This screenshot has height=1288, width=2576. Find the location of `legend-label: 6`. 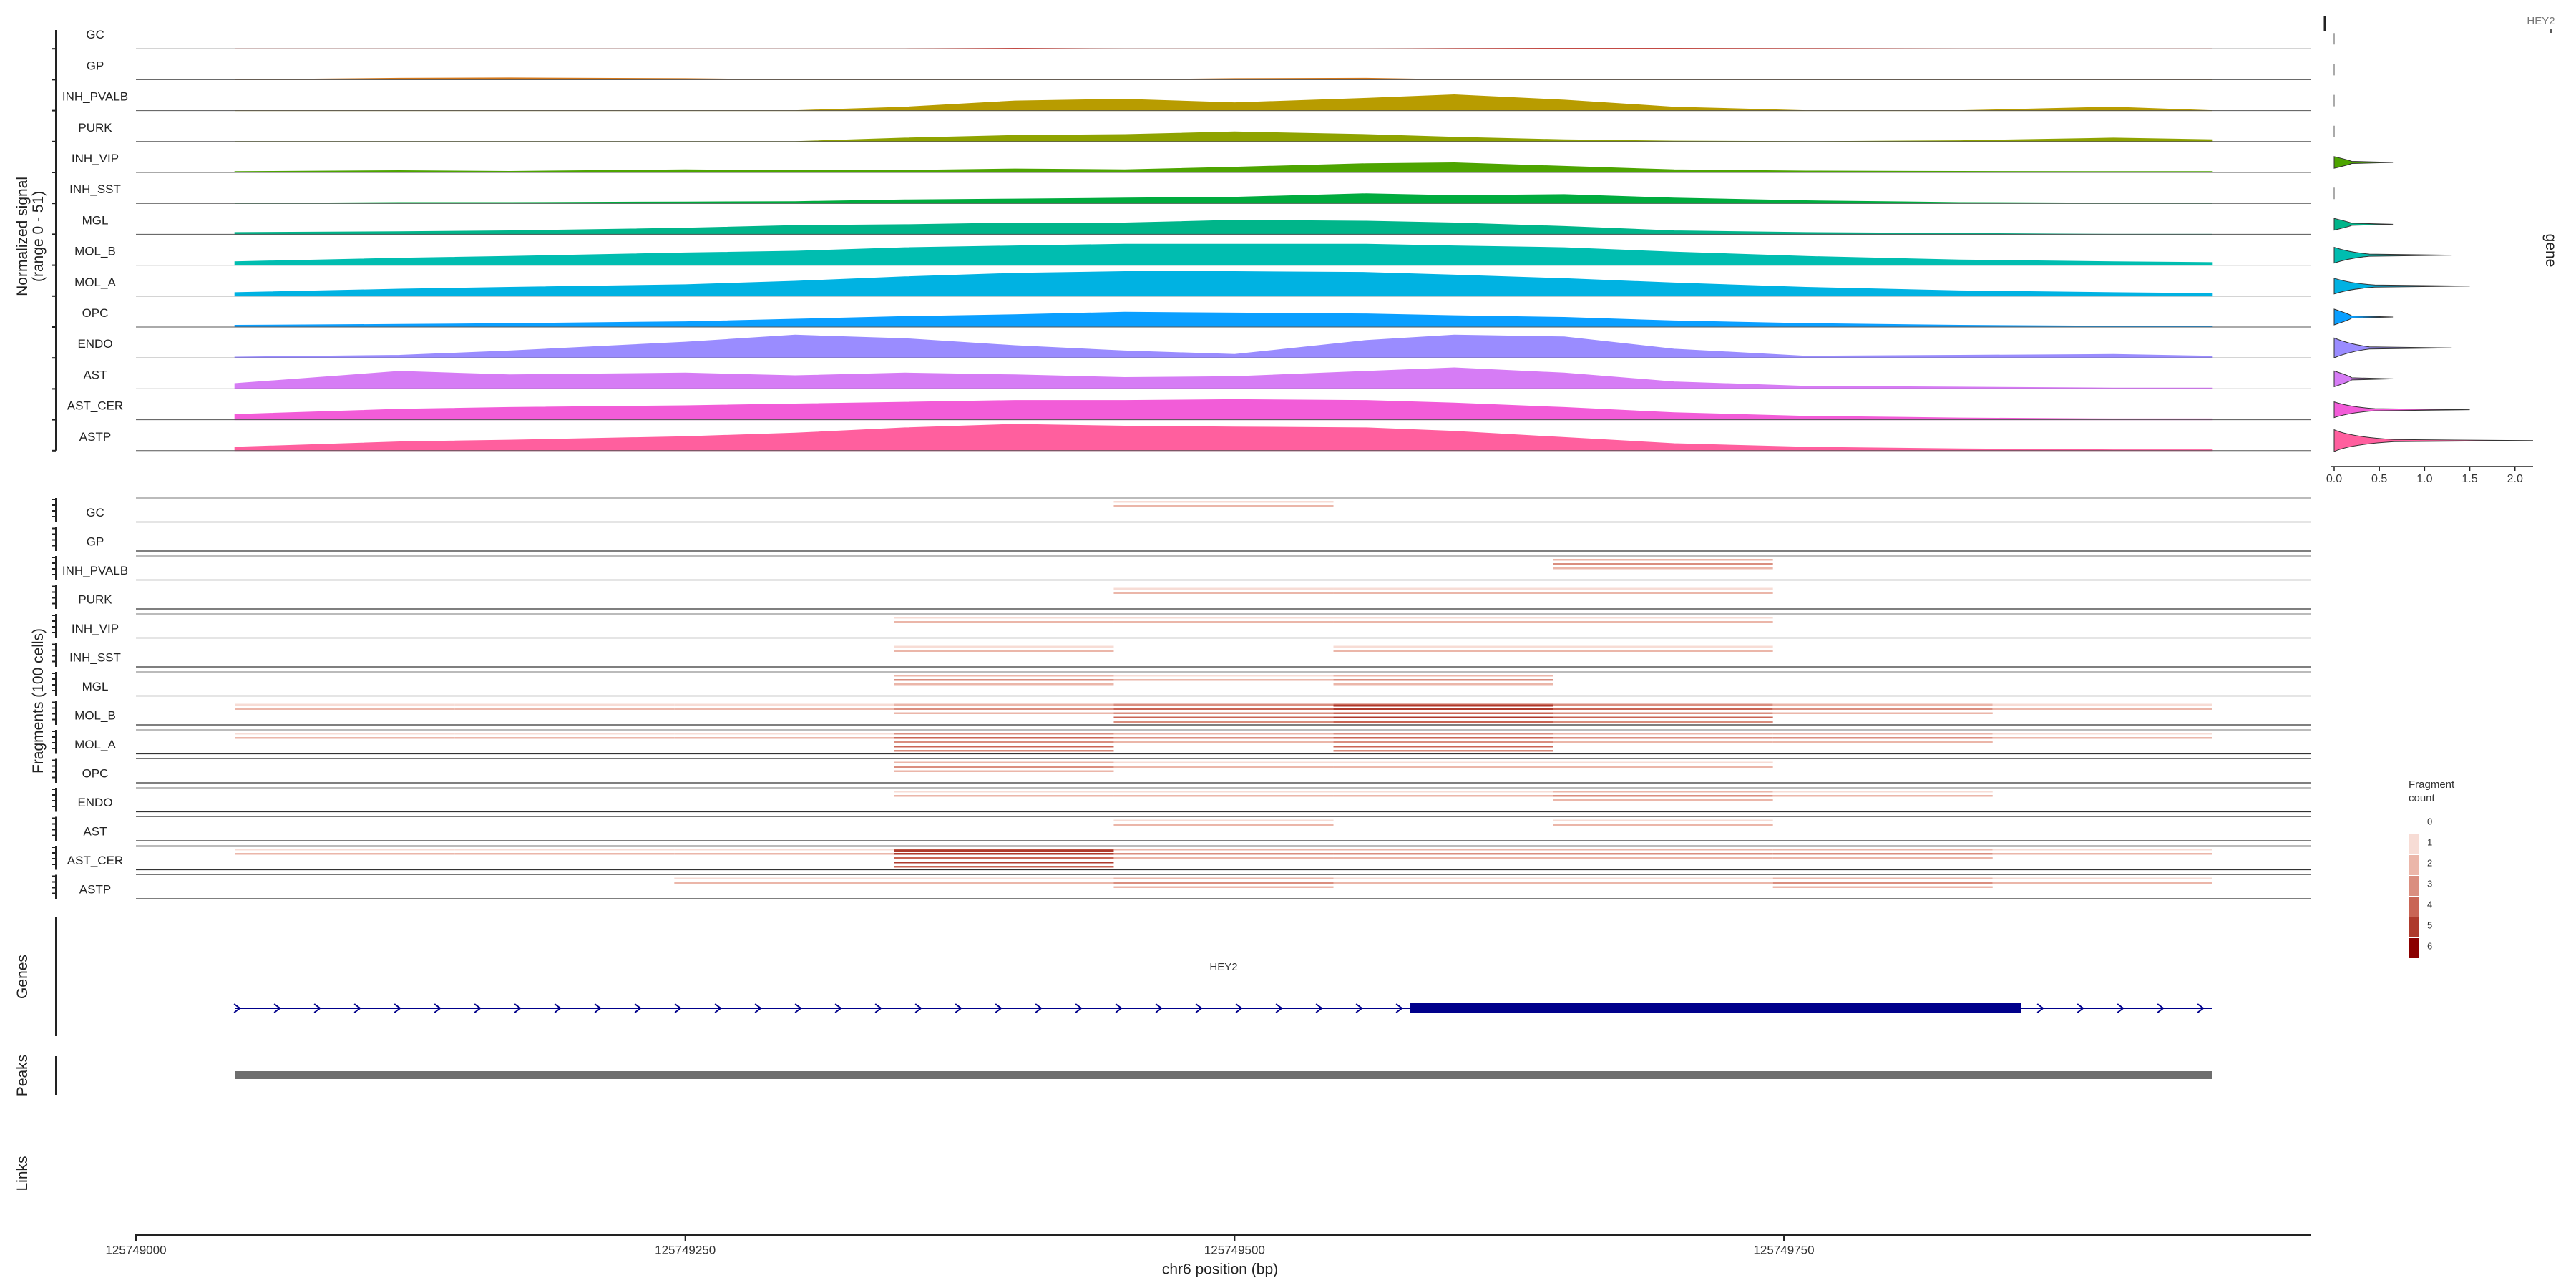

legend-label: 6 is located at coordinates (2429, 945).